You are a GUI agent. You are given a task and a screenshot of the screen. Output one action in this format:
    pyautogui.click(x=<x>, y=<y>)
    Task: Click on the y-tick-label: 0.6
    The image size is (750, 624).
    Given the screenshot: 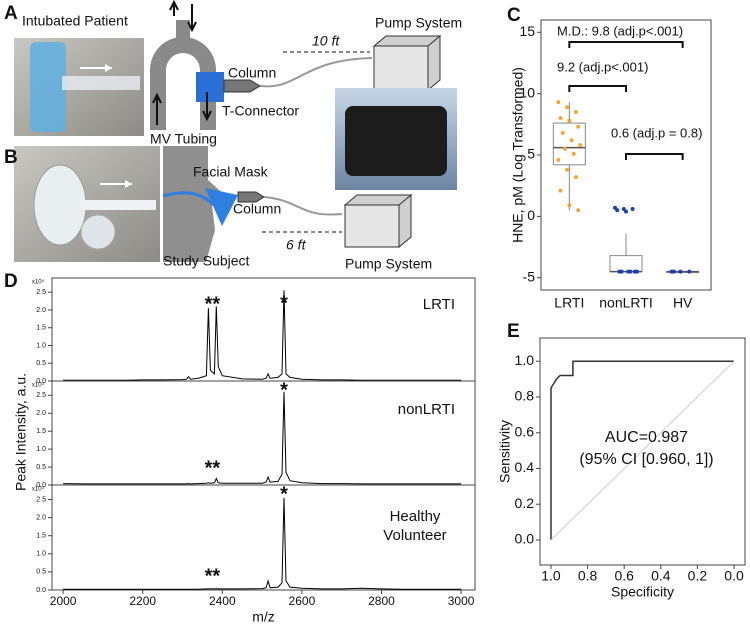 What is the action you would take?
    pyautogui.click(x=525, y=431)
    